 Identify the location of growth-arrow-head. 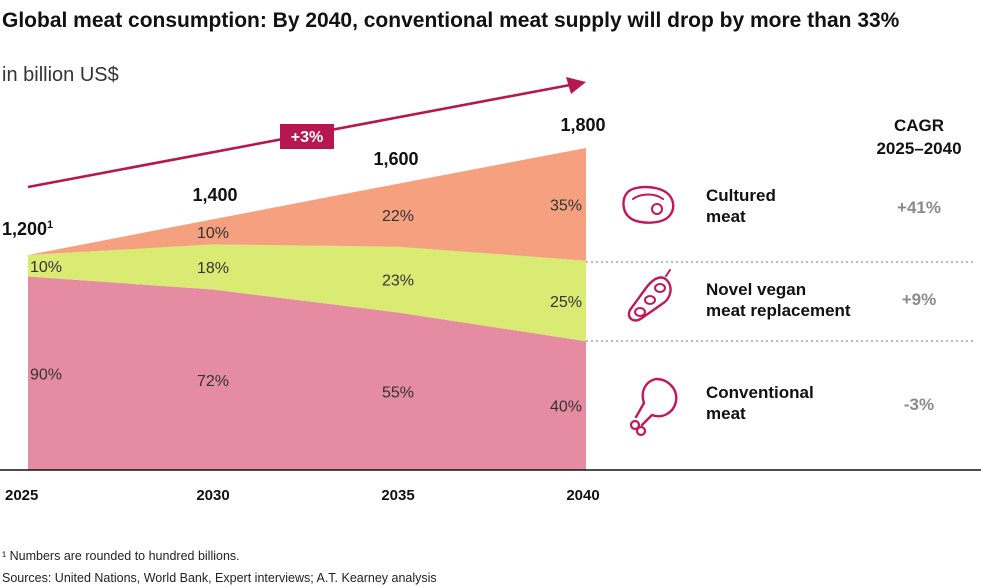
(576, 85).